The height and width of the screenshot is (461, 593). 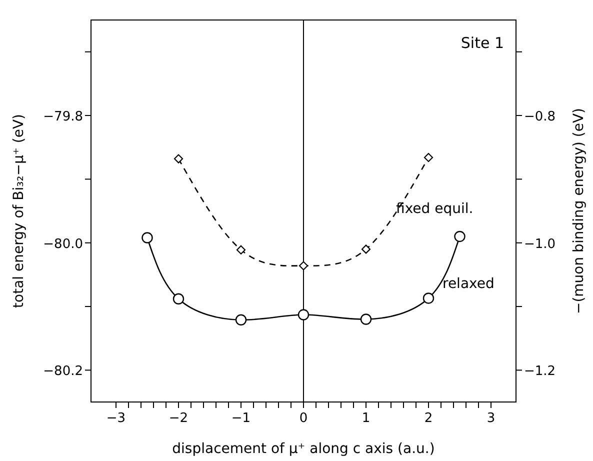 I want to click on x-axis-title: displacement of μ⁺ along c axis (a.u.), so click(x=303, y=449).